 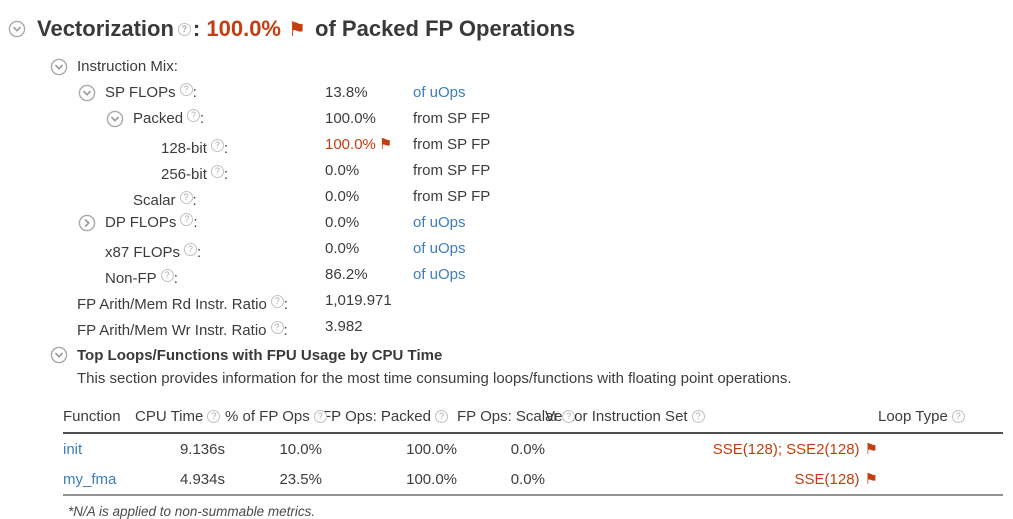 I want to click on metric-label: 256-bit, so click(x=184, y=174).